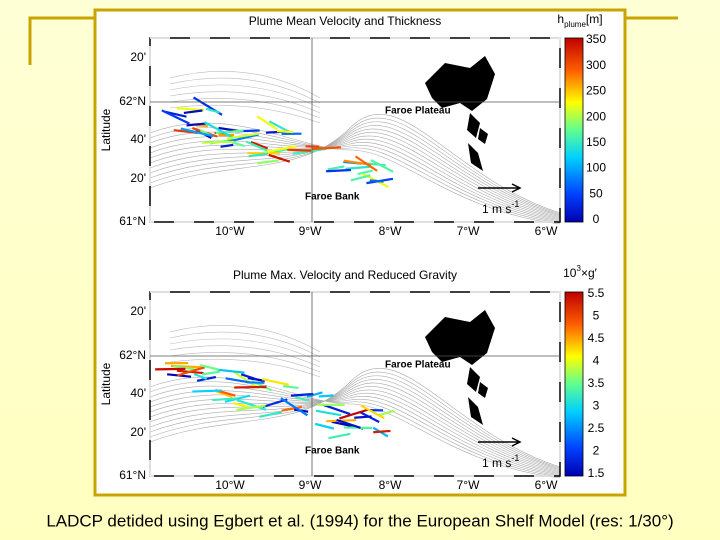 This screenshot has height=540, width=720. Describe the element at coordinates (596, 316) in the screenshot. I see `colorbar-tick-label: 5` at that location.